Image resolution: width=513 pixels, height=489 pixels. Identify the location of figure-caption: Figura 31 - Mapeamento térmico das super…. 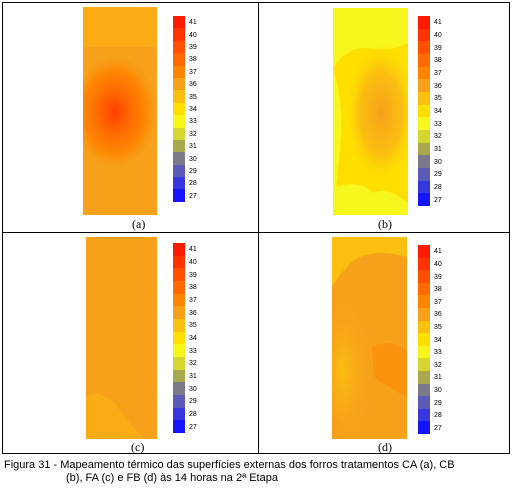
(256, 472).